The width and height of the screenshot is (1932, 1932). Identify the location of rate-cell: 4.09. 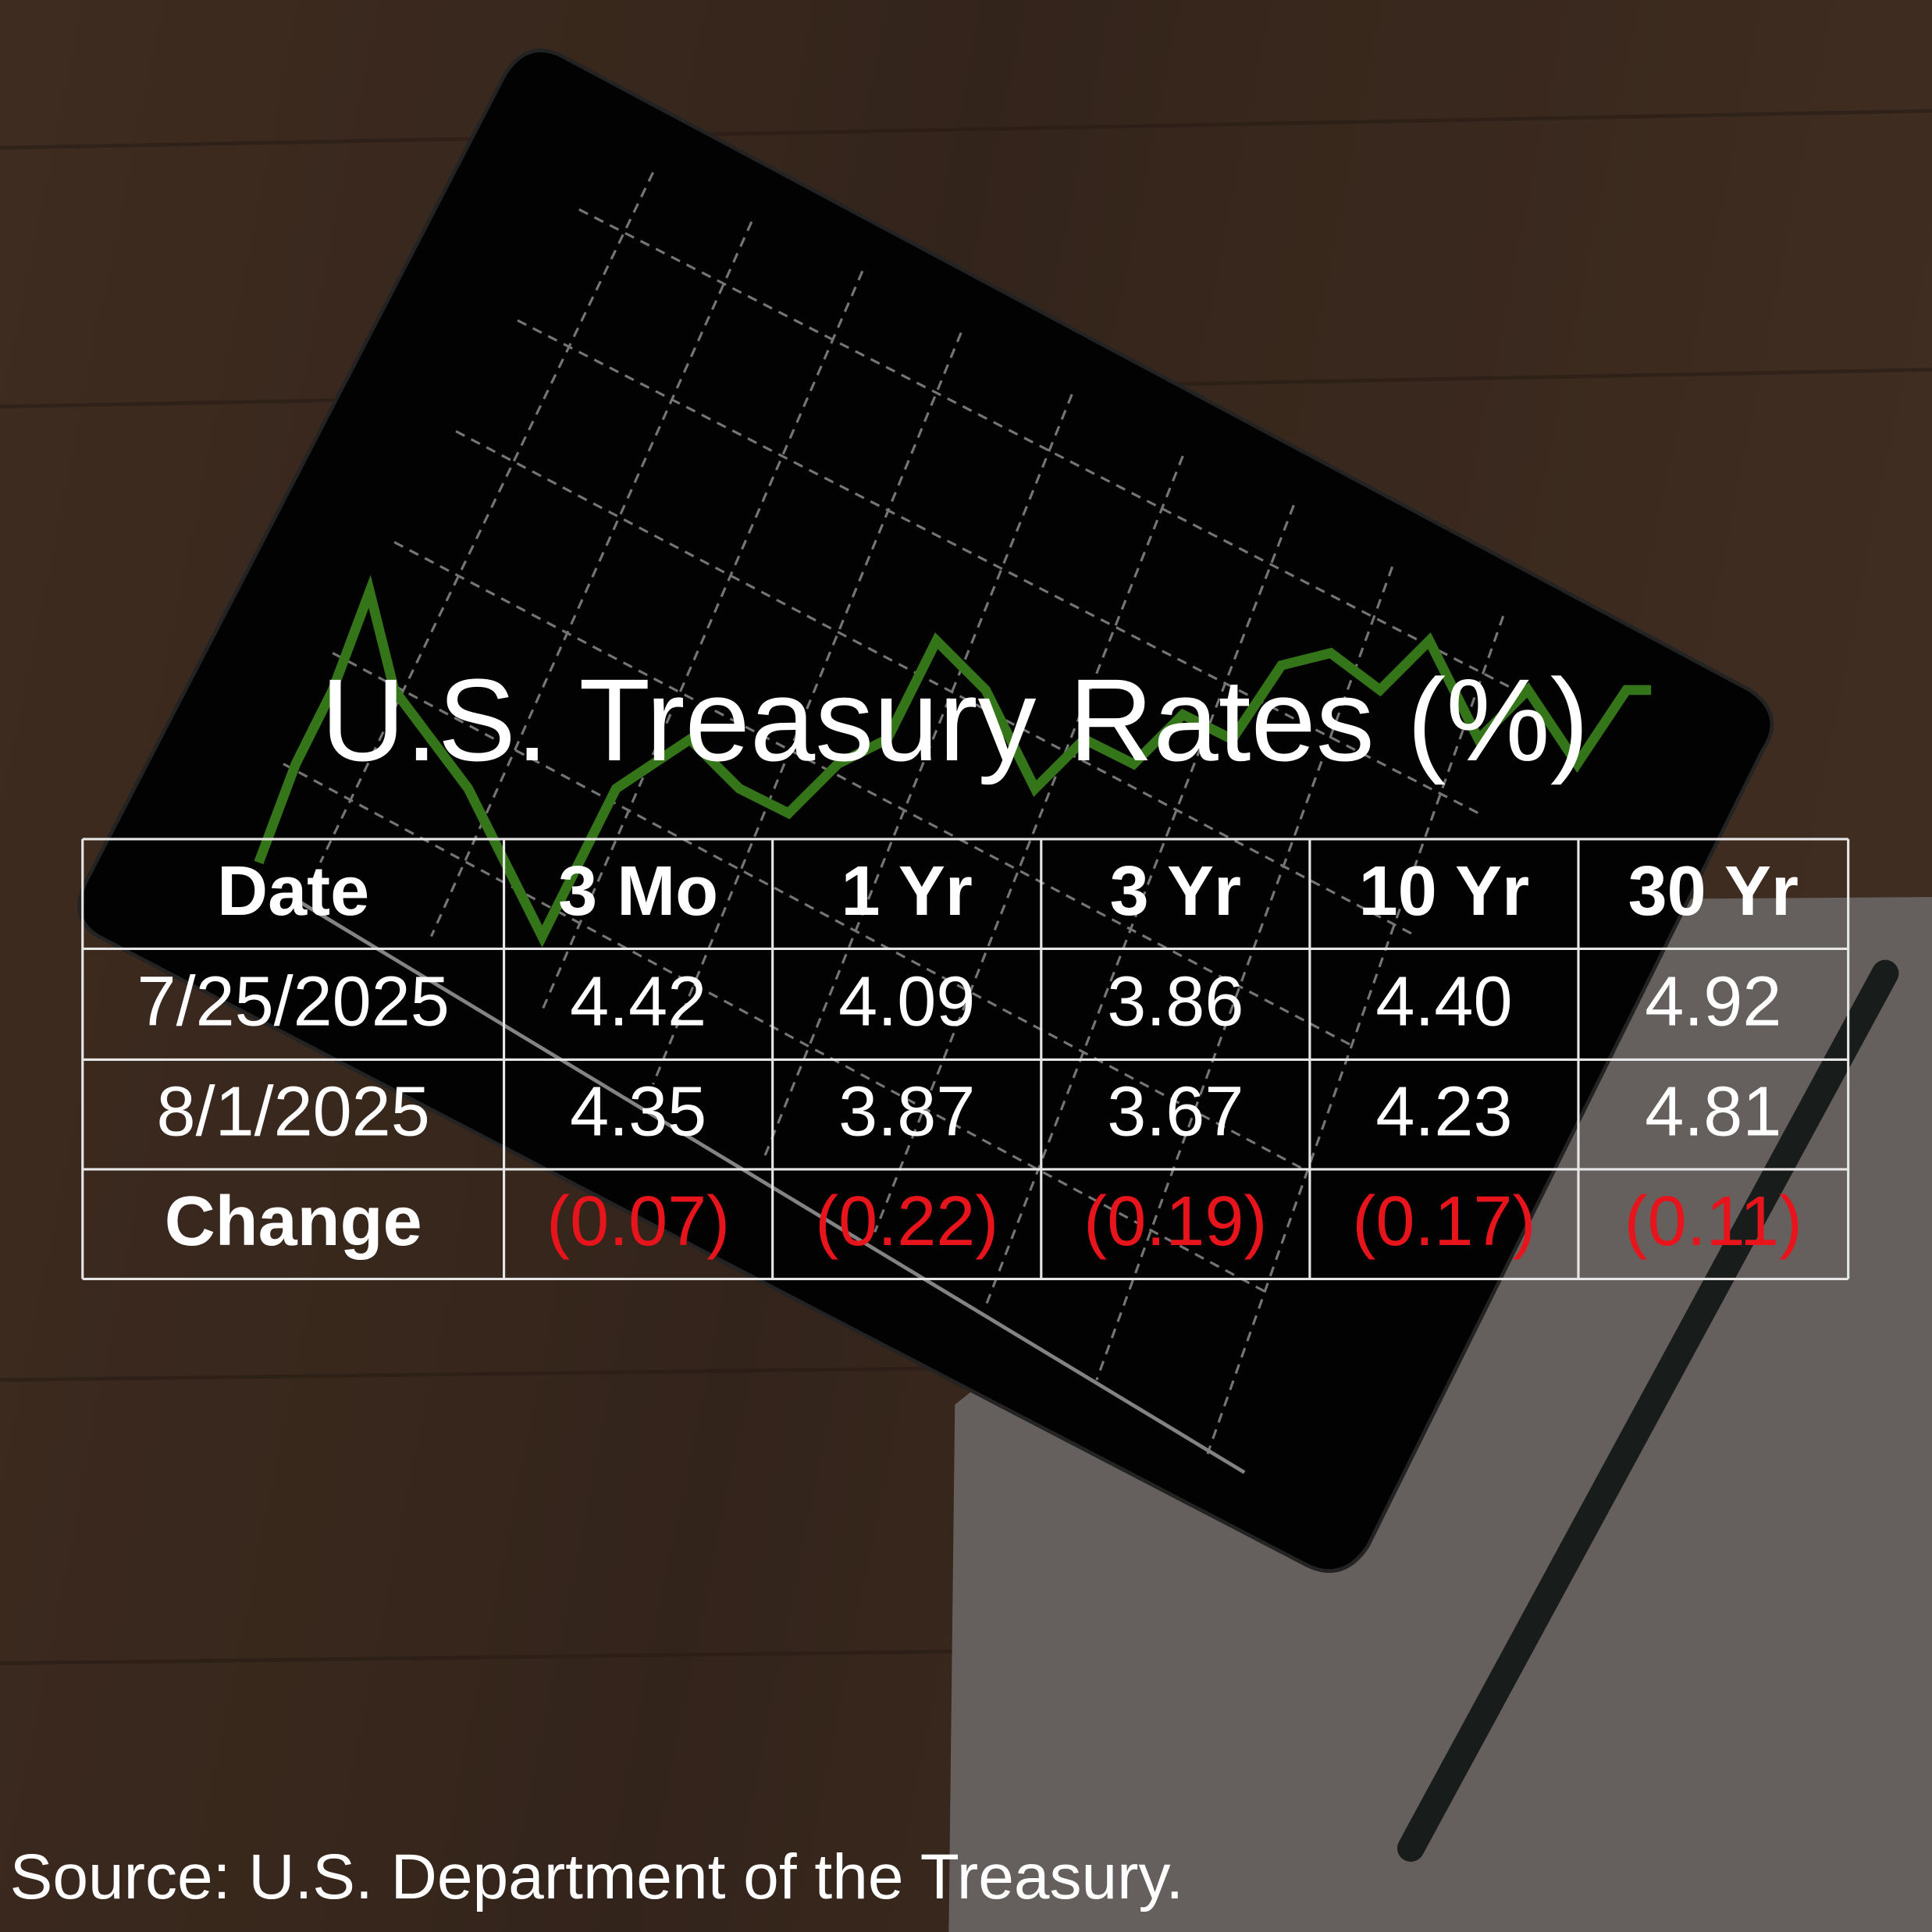
(906, 1001).